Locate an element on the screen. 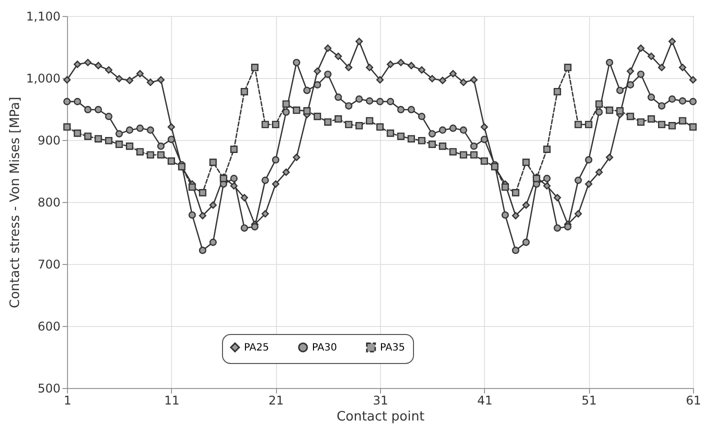 The width and height of the screenshot is (707, 429). x-tick-label: 11 is located at coordinates (172, 401).